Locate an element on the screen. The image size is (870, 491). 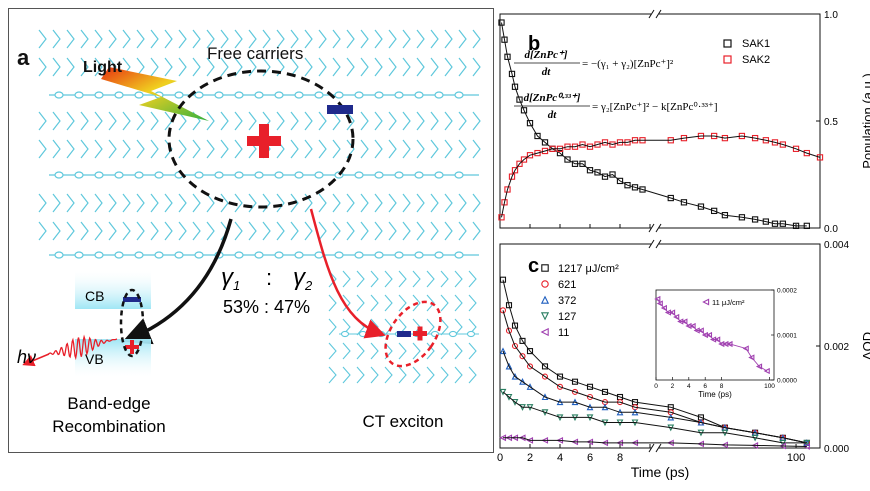
y-tick-label: 0.5 is located at coordinates (831, 122).